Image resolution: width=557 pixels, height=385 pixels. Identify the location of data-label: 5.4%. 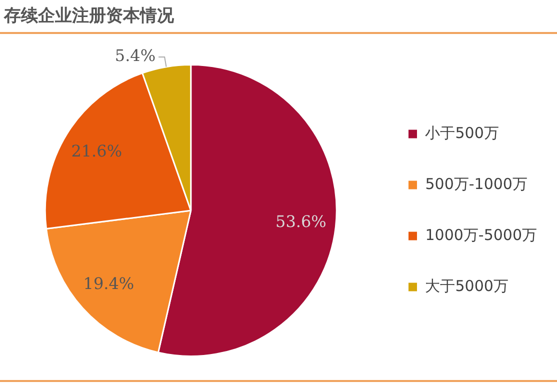
(135, 56).